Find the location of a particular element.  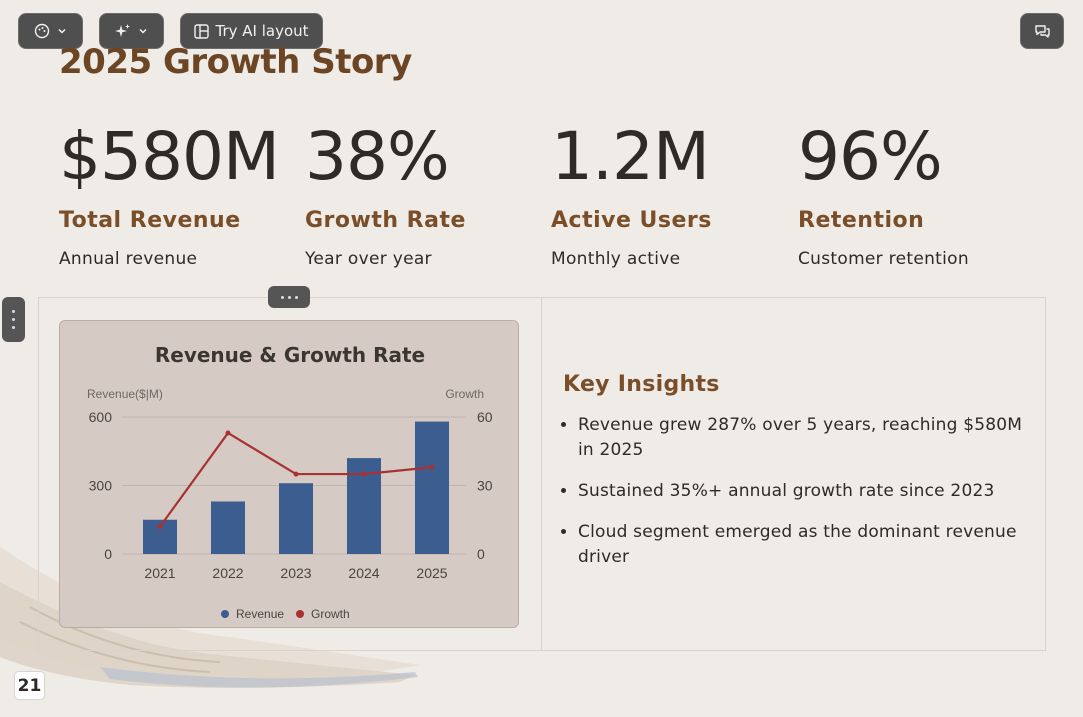

try-ai-layout-button: Try AI layout is located at coordinates (251, 31).